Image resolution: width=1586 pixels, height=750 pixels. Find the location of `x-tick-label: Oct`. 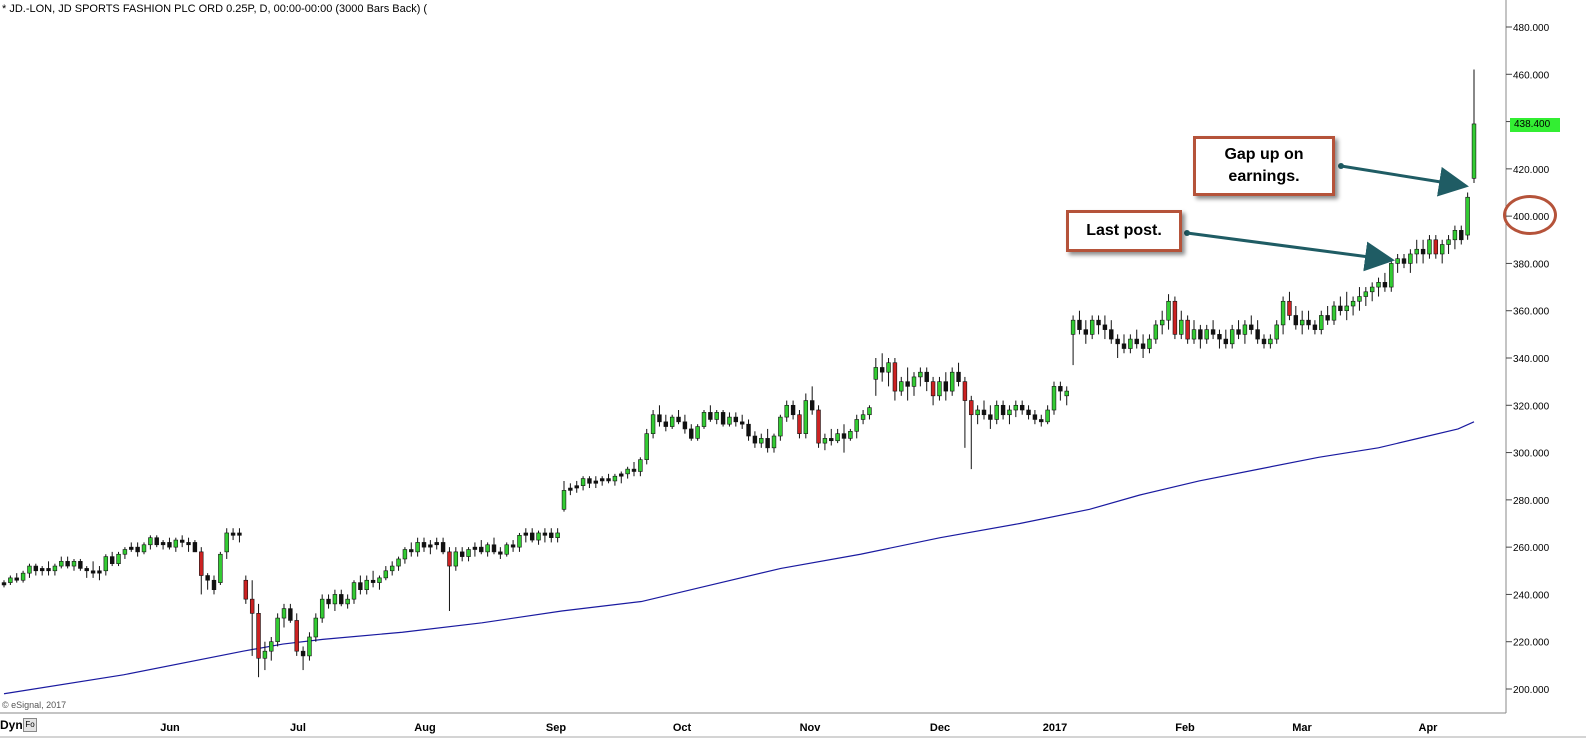

x-tick-label: Oct is located at coordinates (682, 728).